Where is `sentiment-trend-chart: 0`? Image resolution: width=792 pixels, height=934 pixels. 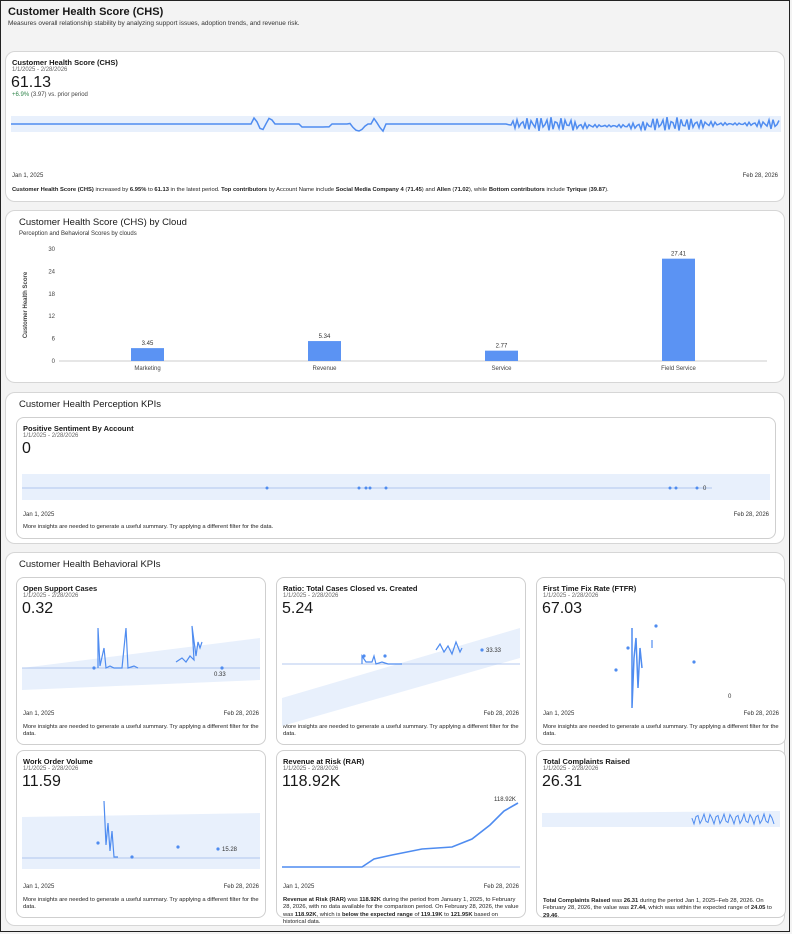 sentiment-trend-chart: 0 is located at coordinates (396, 484).